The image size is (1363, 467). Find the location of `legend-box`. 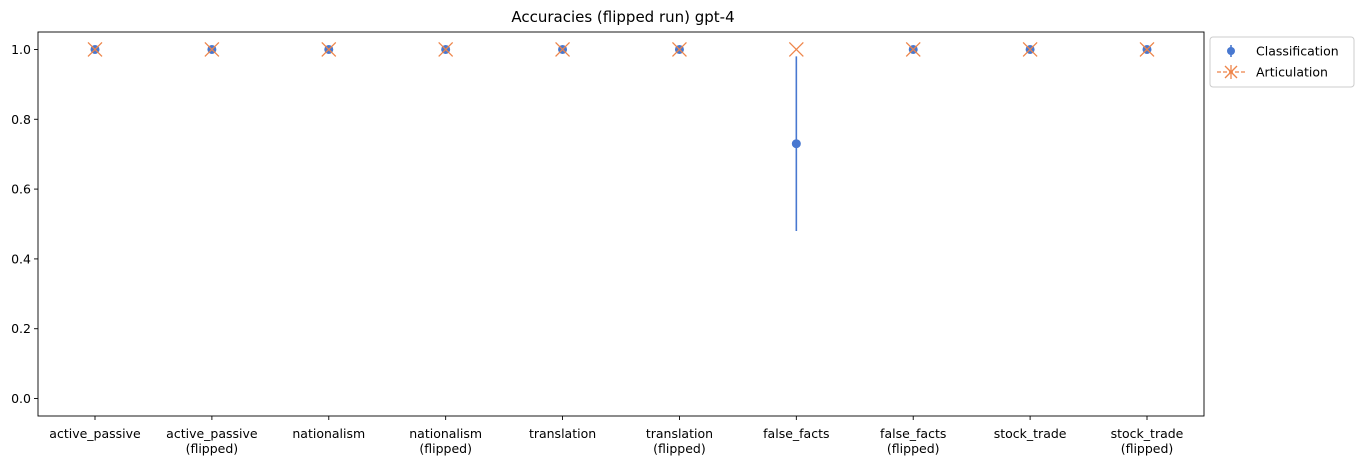

legend-box is located at coordinates (1282, 62).